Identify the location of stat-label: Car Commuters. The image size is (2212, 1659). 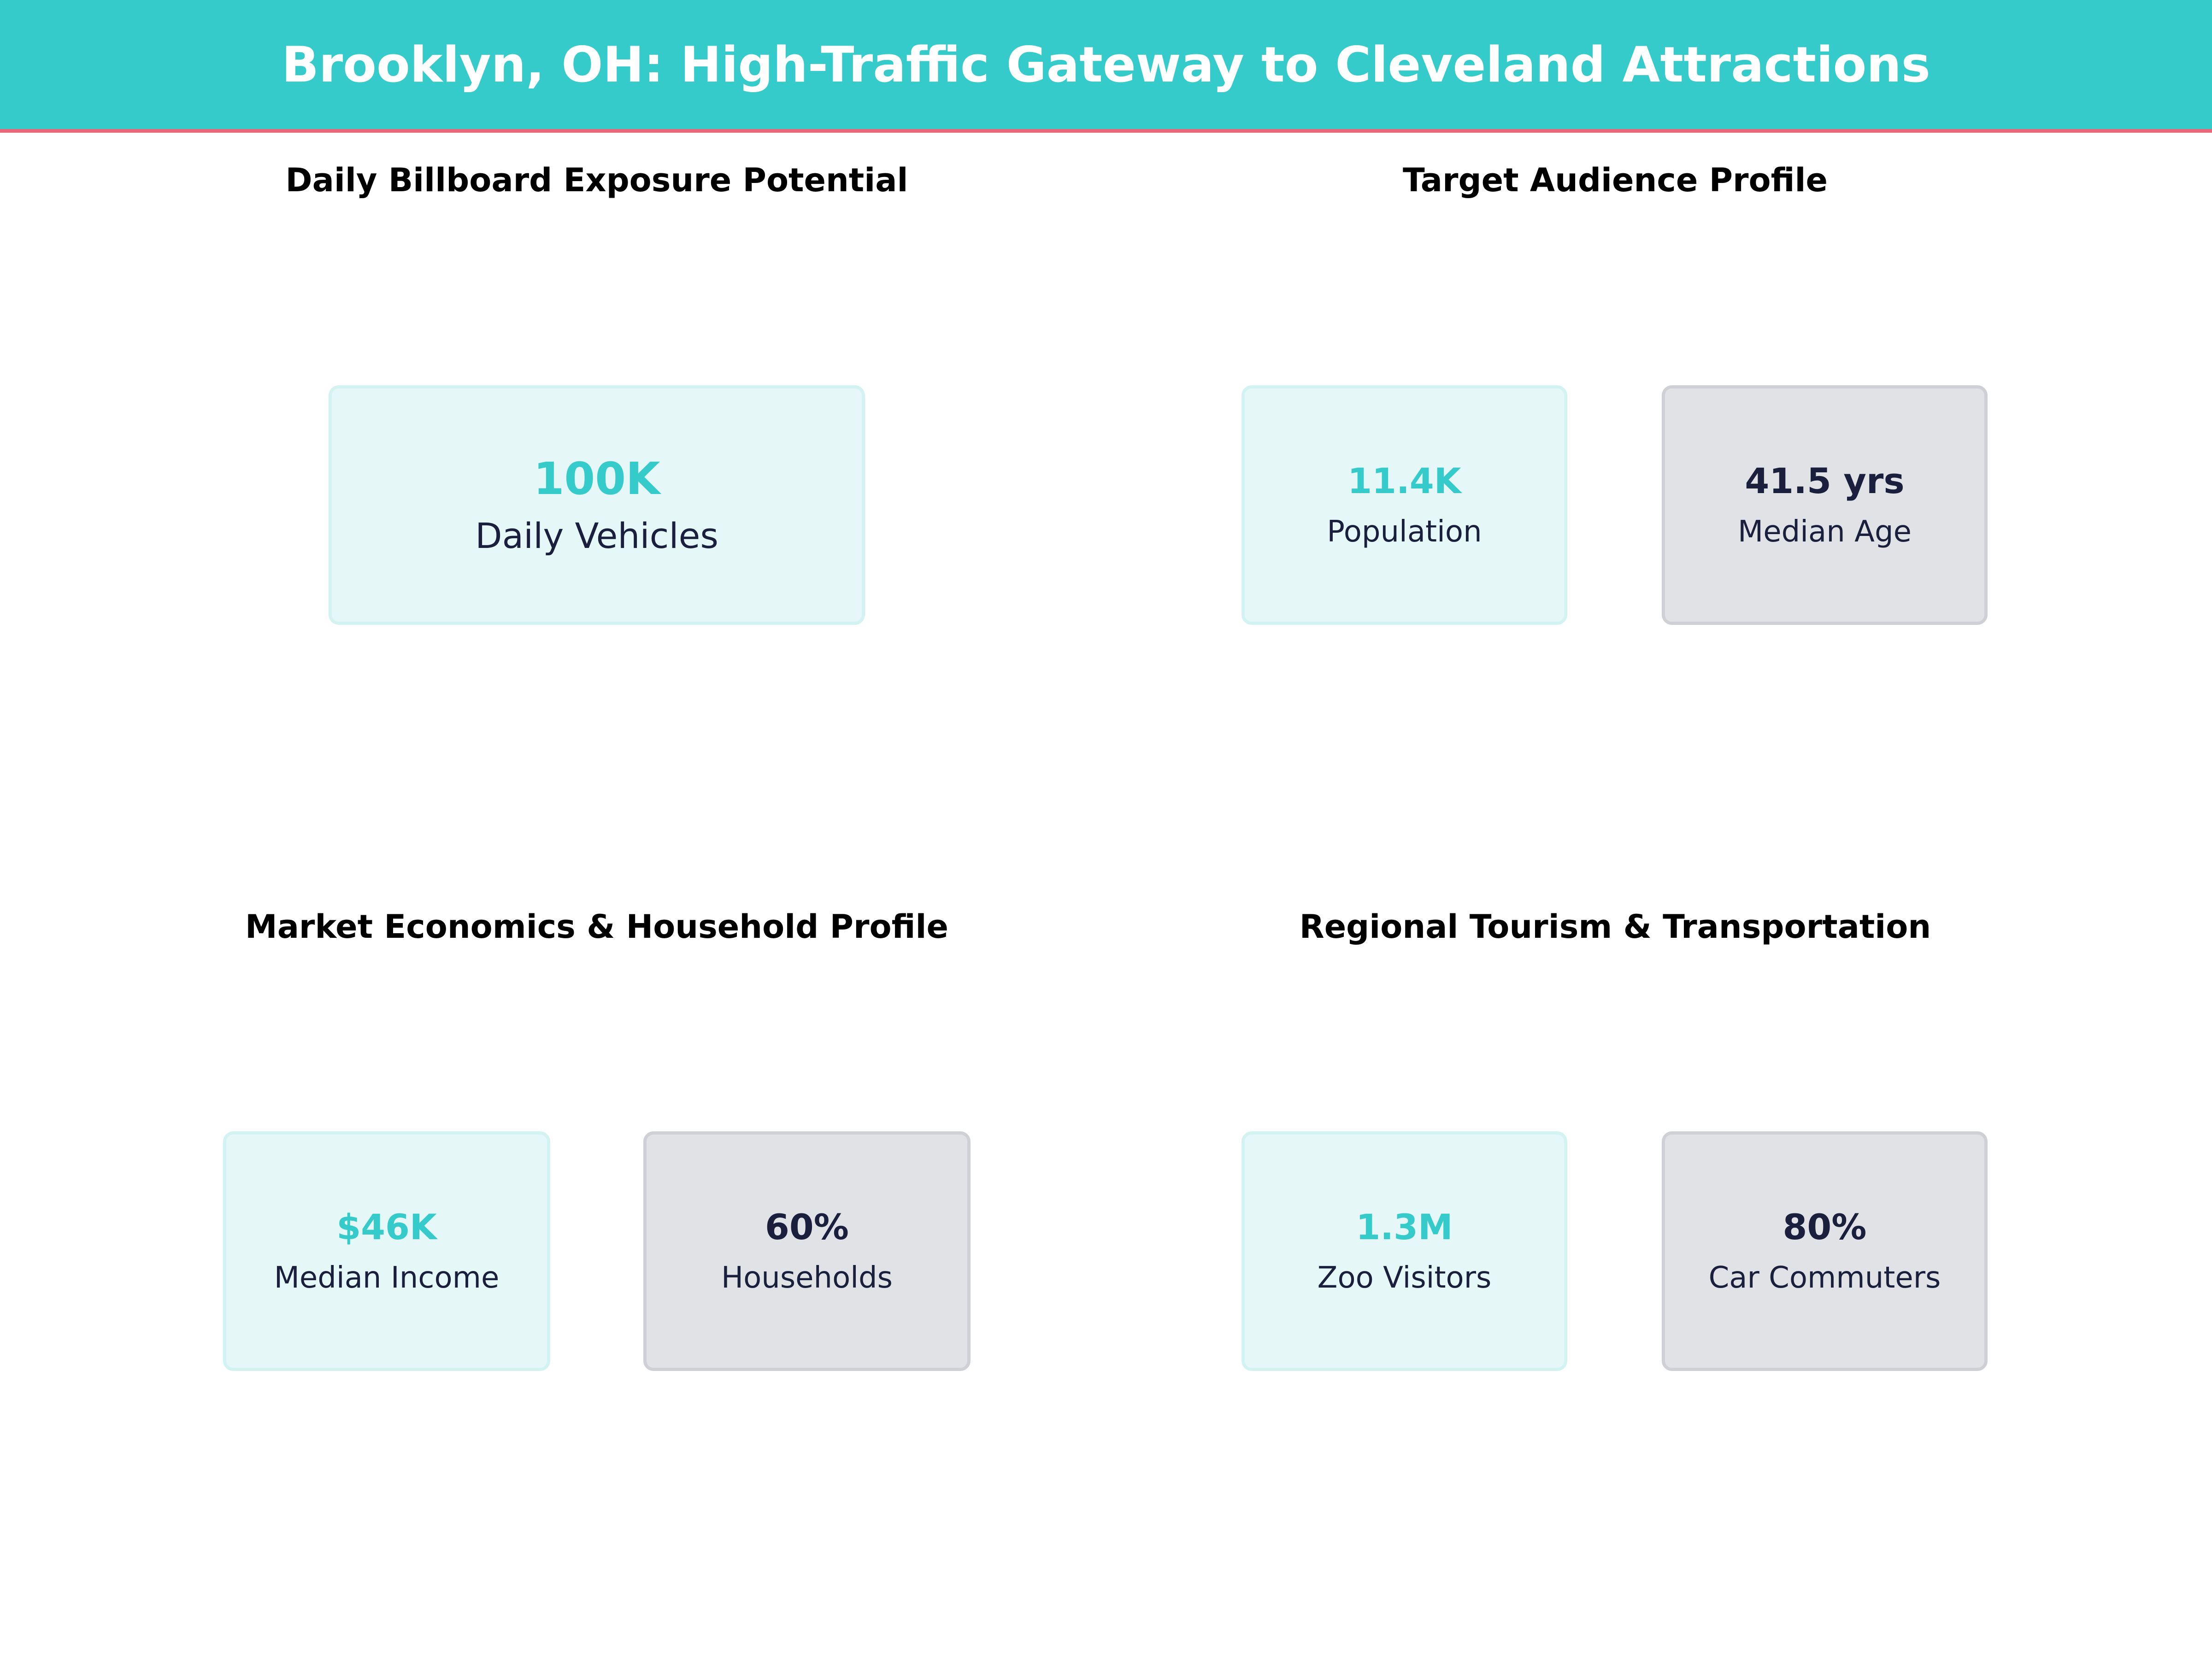
(1824, 1278).